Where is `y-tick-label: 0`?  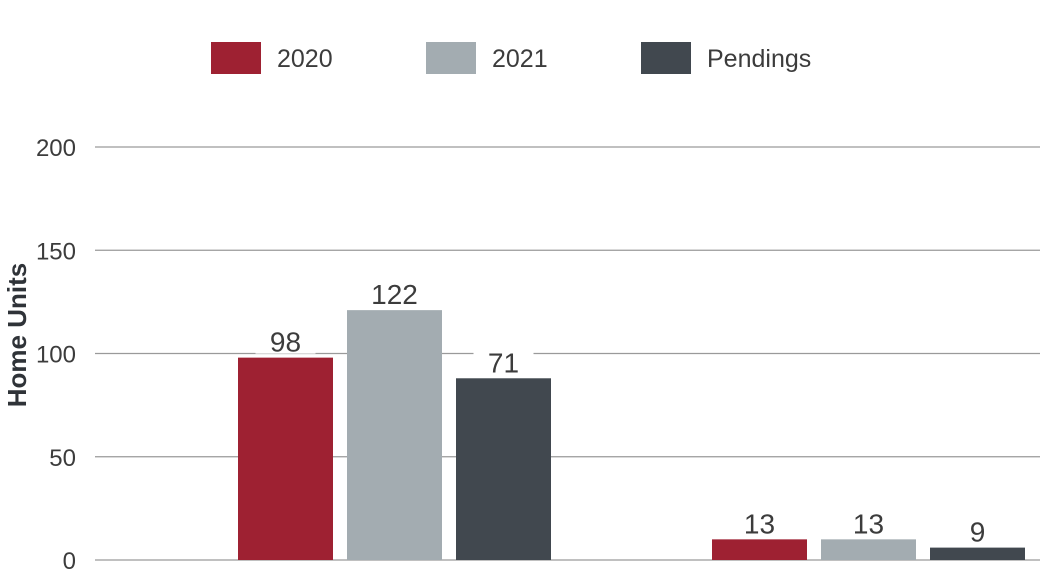
y-tick-label: 0 is located at coordinates (69, 561).